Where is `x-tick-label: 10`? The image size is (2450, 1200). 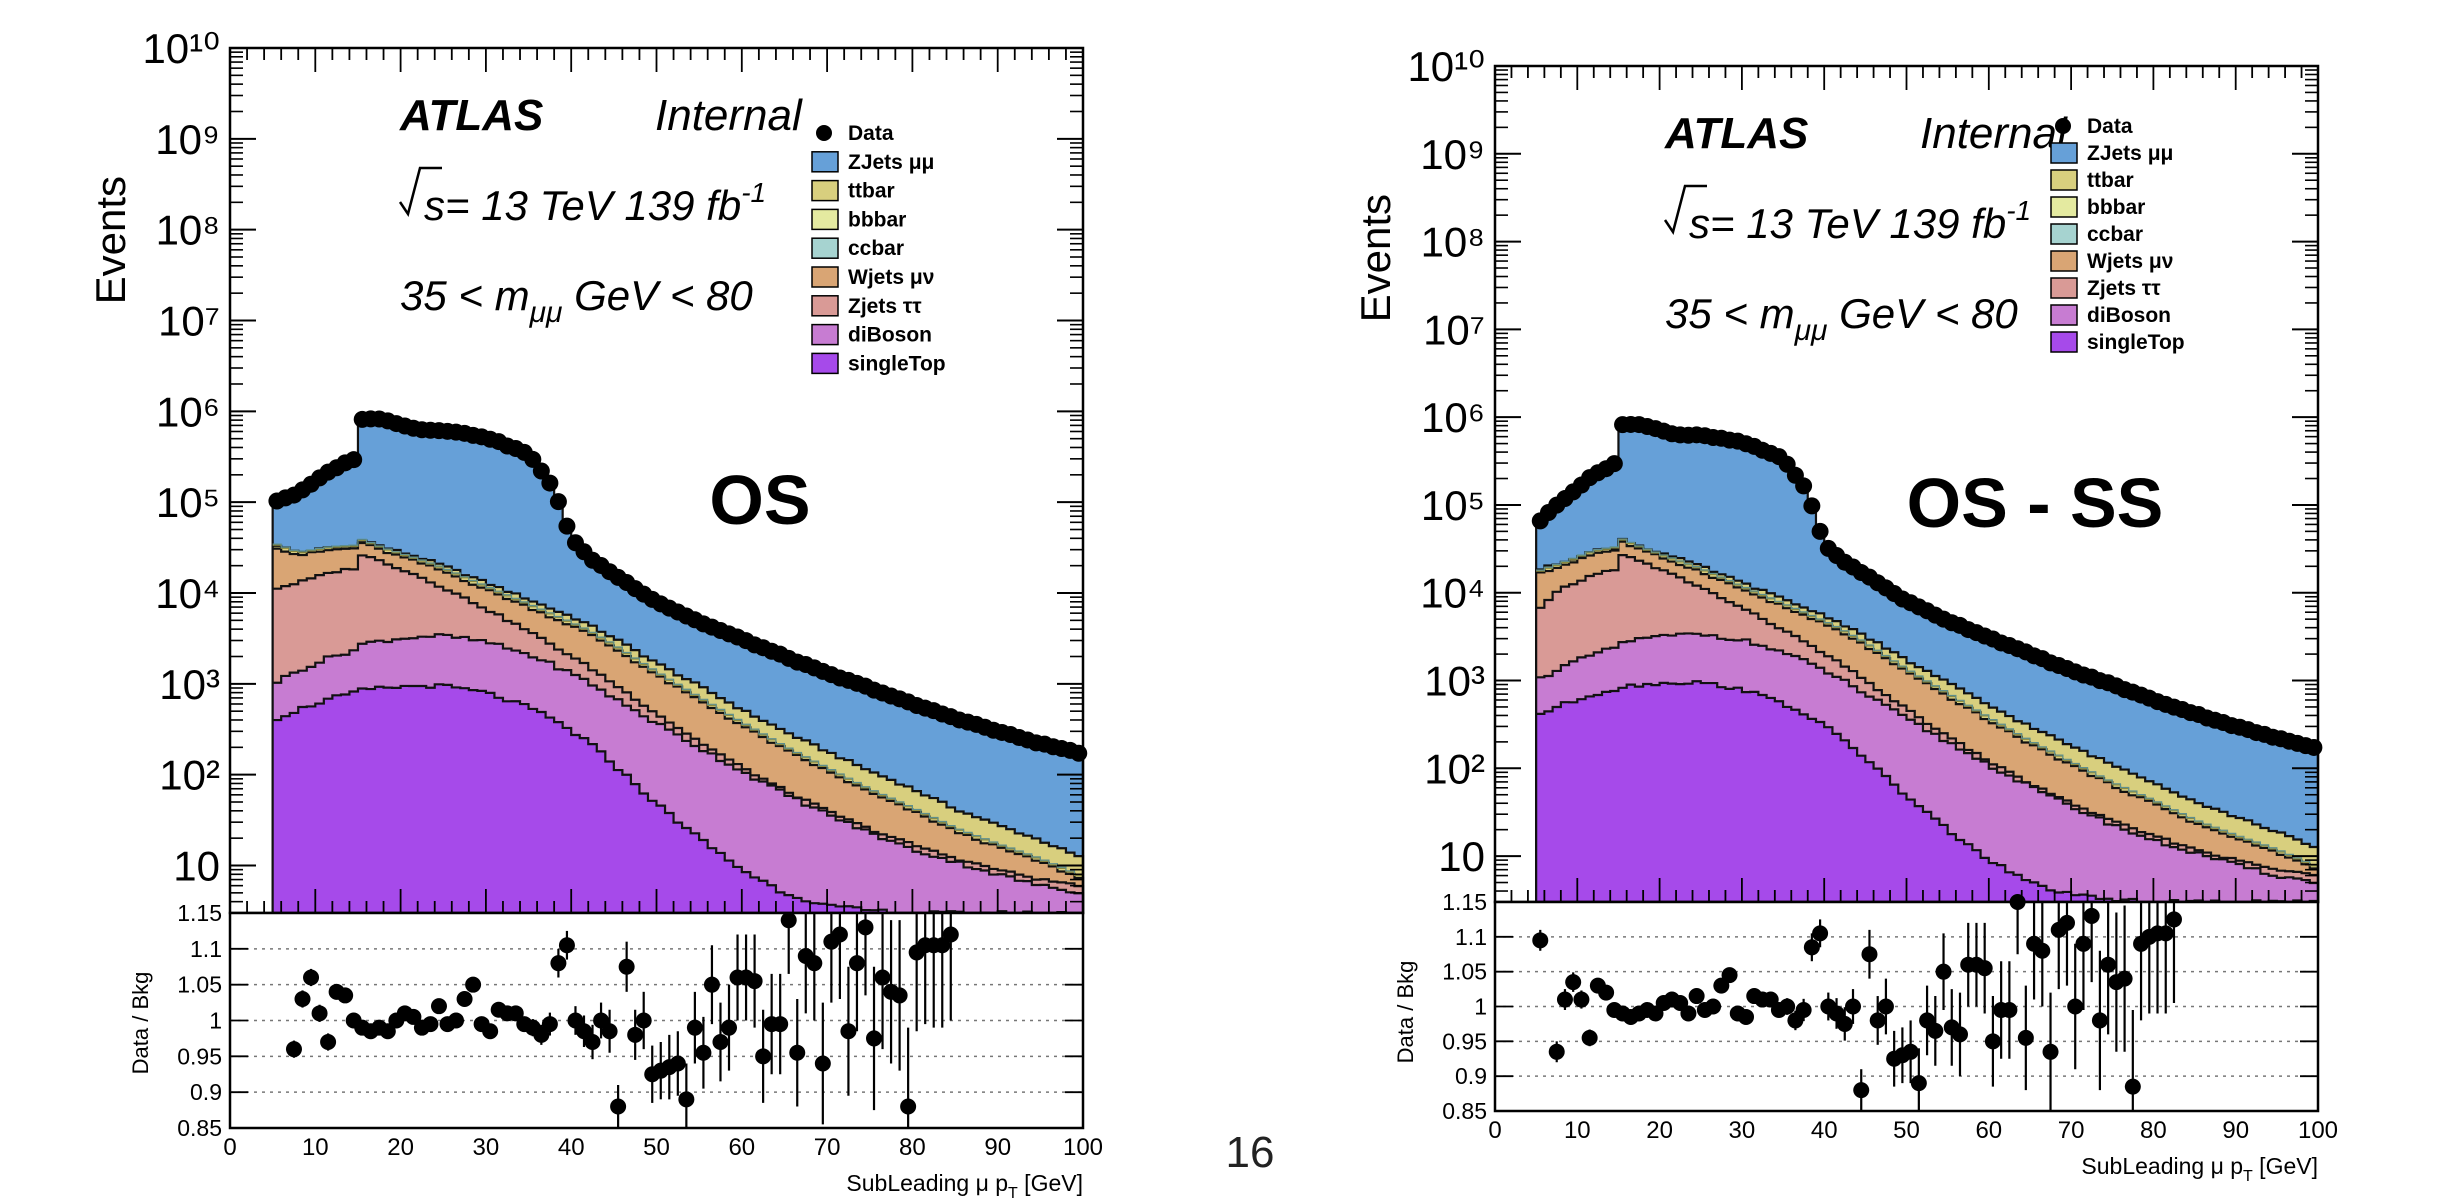
x-tick-label: 10 is located at coordinates (1577, 1130).